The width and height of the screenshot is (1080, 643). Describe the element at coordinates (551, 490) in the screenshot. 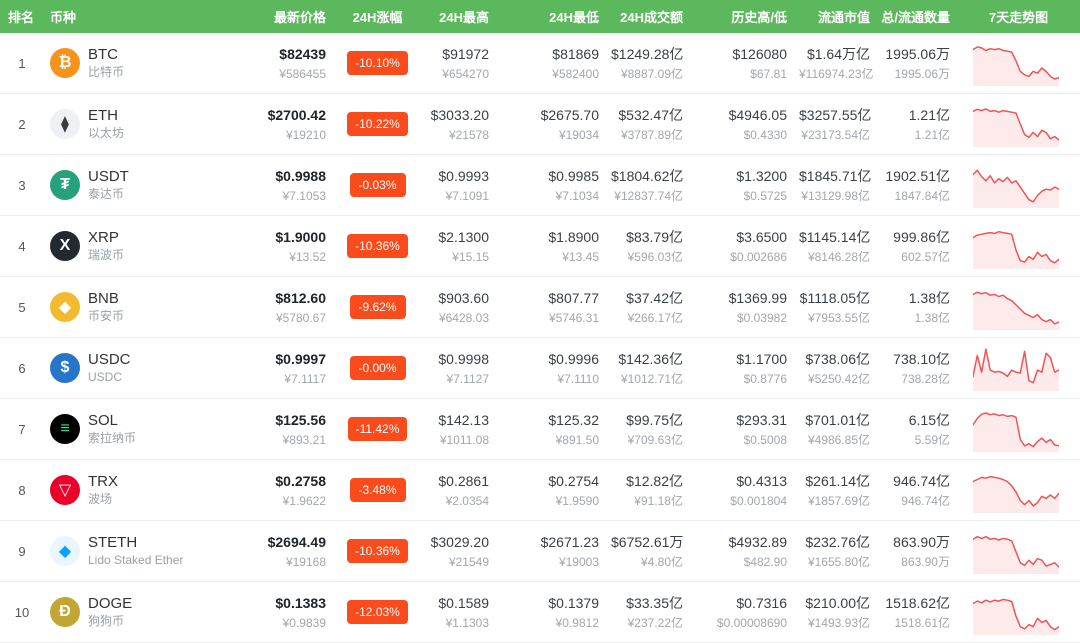

I see `low-24h-cell: $0.2754 ¥1.9590` at that location.